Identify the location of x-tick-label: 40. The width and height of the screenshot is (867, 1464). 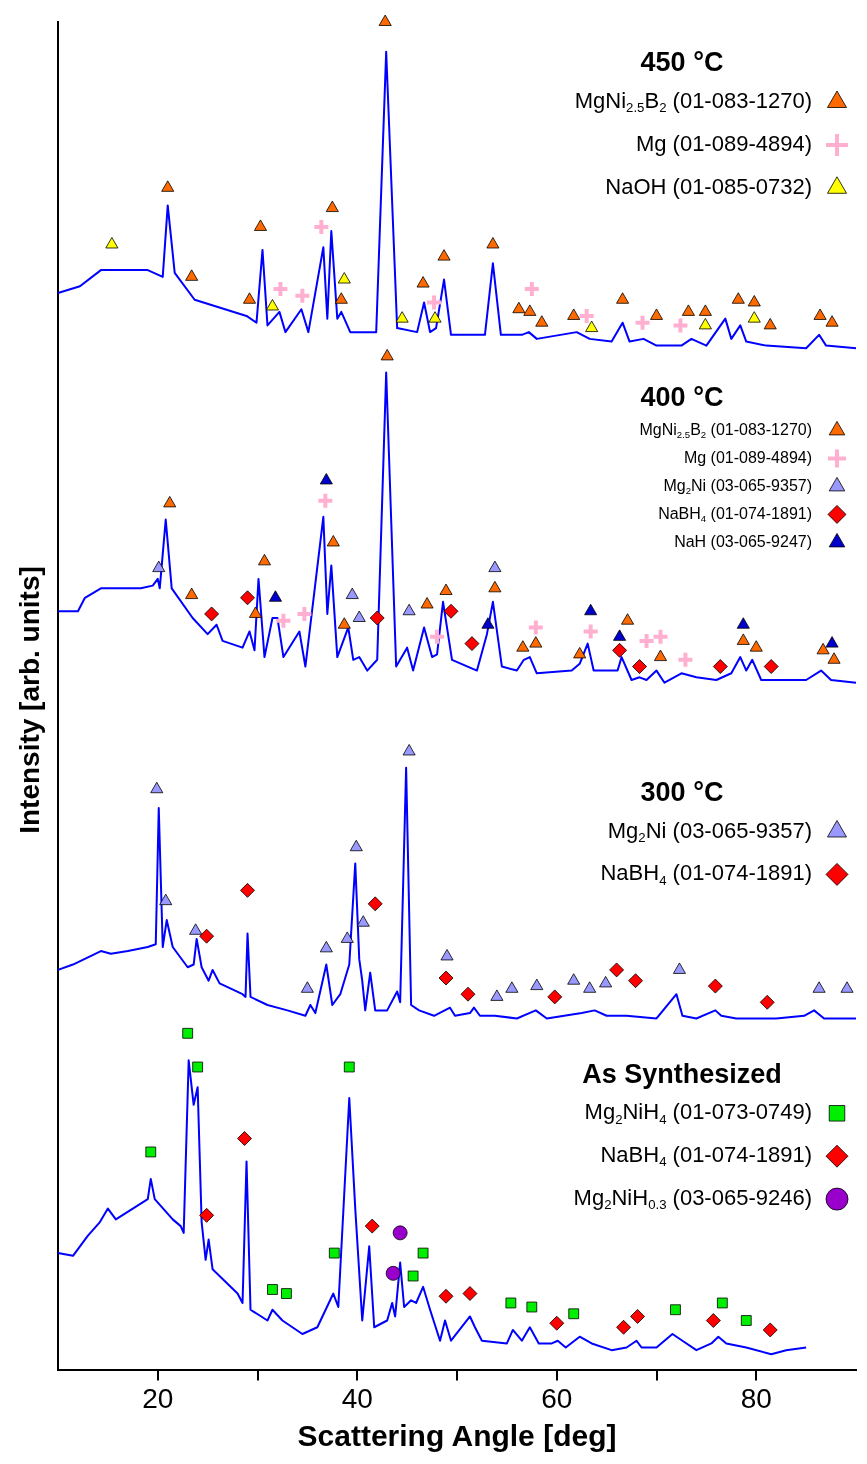
(357, 1398).